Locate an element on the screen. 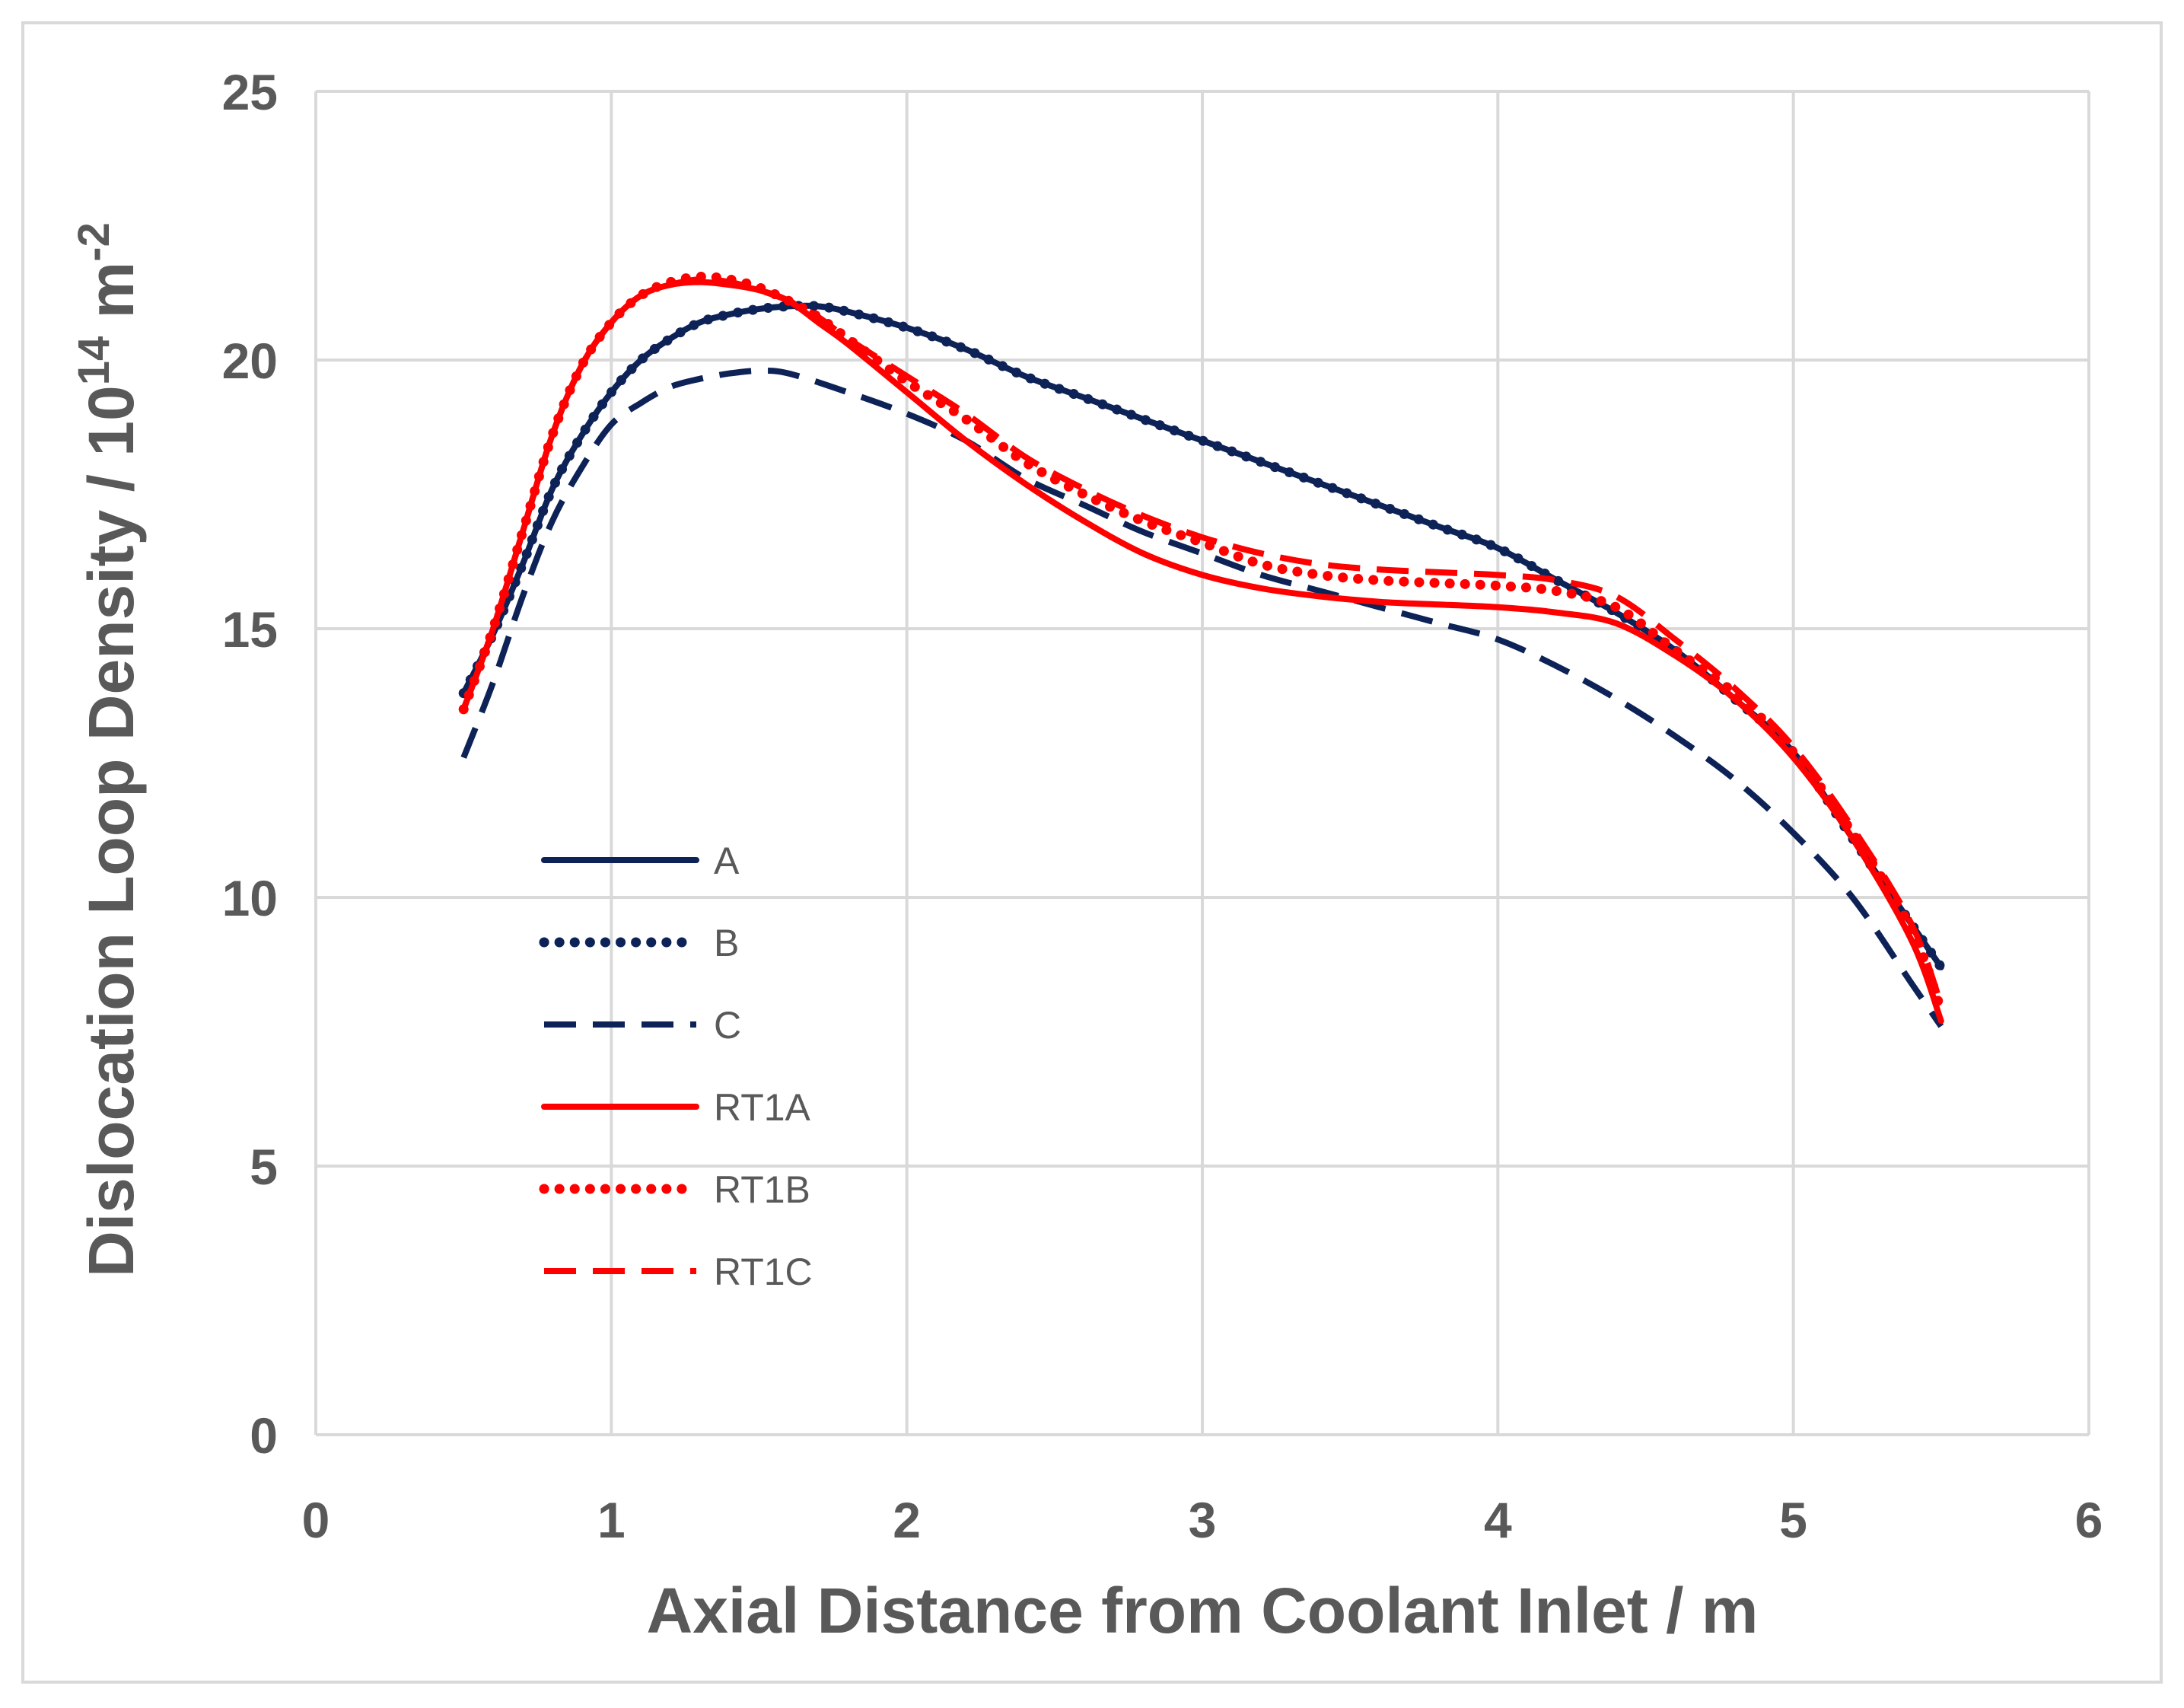  legend-label-c: C is located at coordinates (727, 1025).